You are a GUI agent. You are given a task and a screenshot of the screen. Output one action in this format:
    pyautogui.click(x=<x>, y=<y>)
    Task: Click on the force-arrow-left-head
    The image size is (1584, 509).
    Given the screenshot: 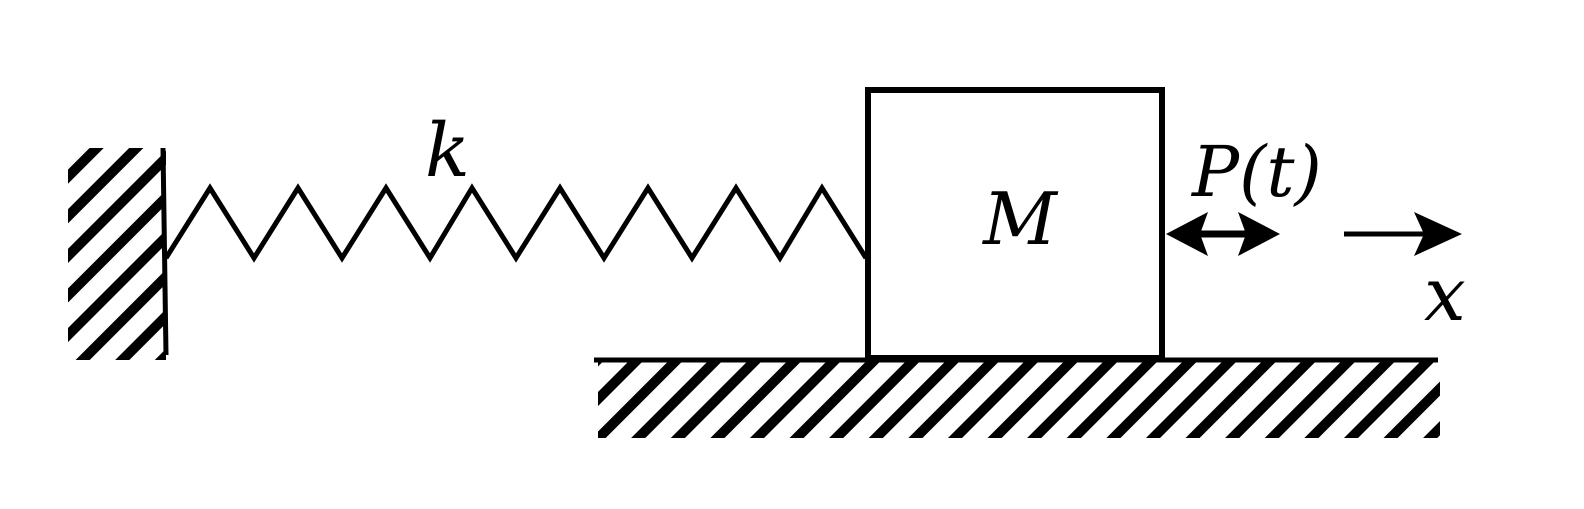 What is the action you would take?
    pyautogui.click(x=1187, y=234)
    